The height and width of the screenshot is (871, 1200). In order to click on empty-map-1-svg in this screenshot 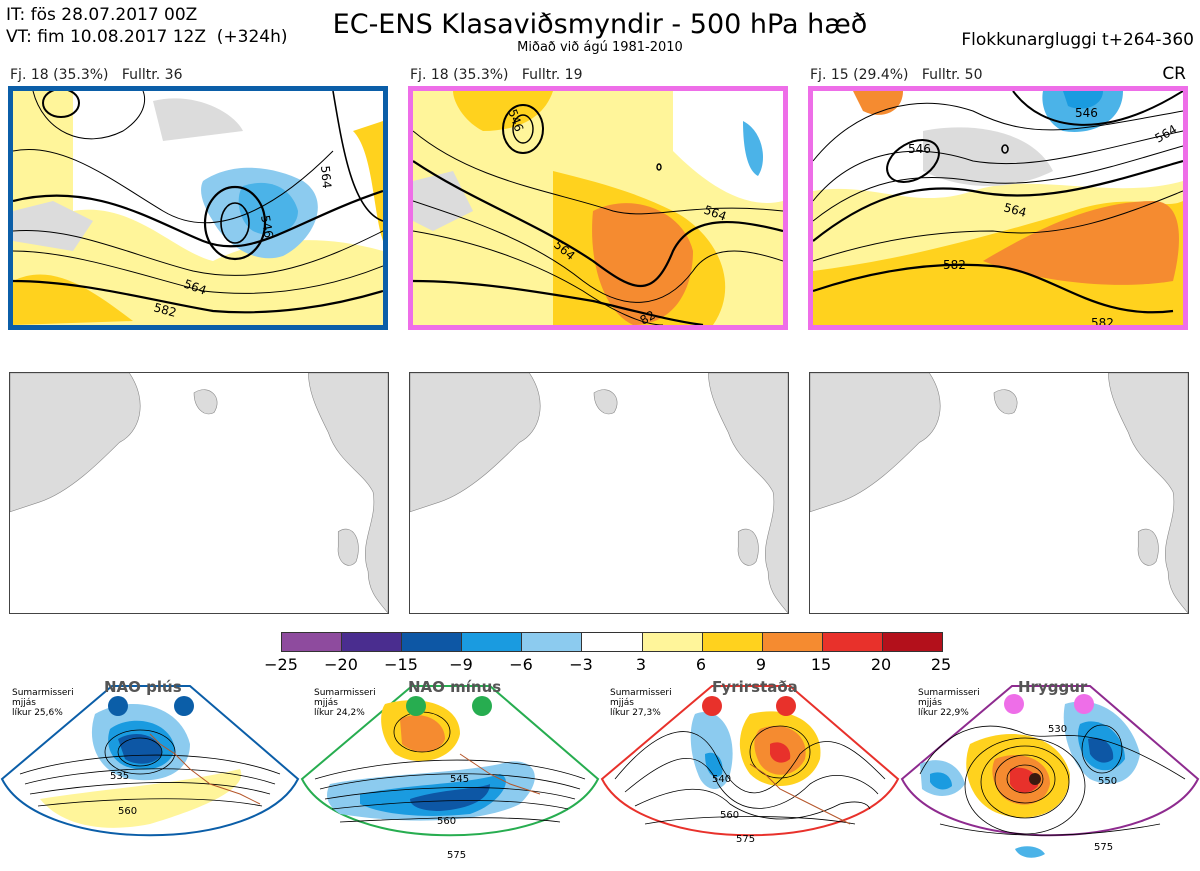, I will do `click(199, 493)`.